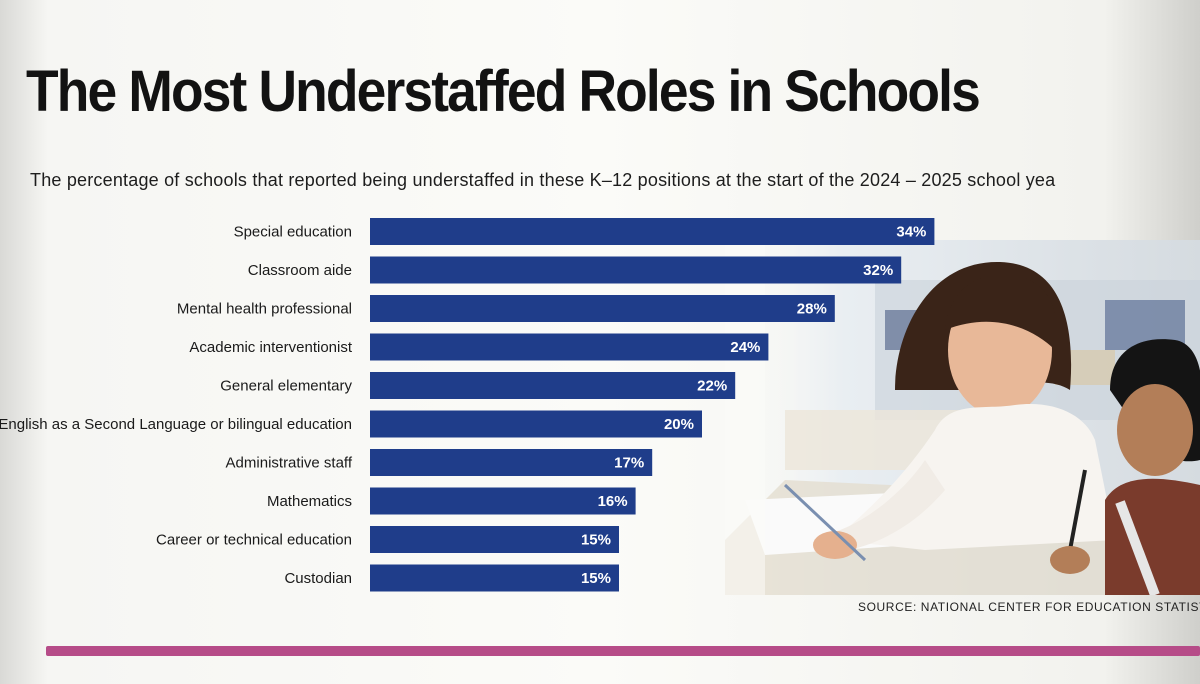  Describe the element at coordinates (911, 232) in the screenshot. I see `value-label: 34%` at that location.